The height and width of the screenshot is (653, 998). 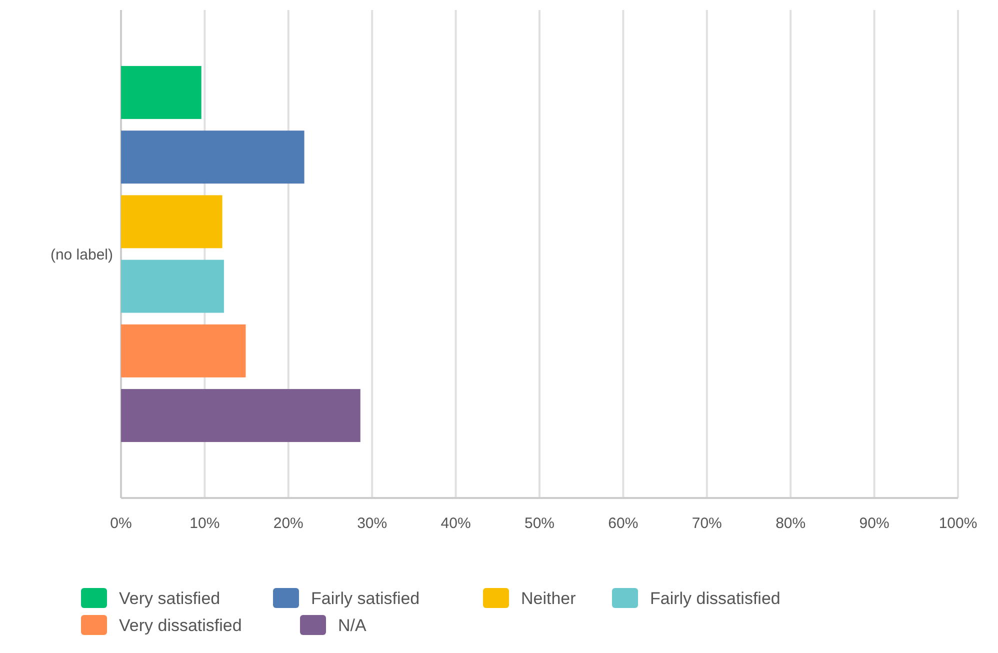 What do you see at coordinates (365, 598) in the screenshot?
I see `legend-label: Fairly satisfied` at bounding box center [365, 598].